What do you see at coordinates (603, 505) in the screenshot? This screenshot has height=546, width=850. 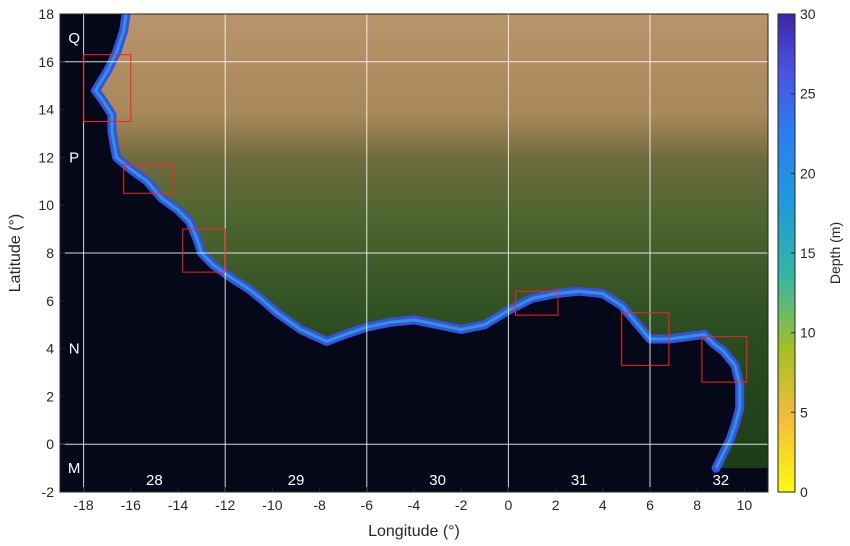 I see `x-tick-label: 4` at bounding box center [603, 505].